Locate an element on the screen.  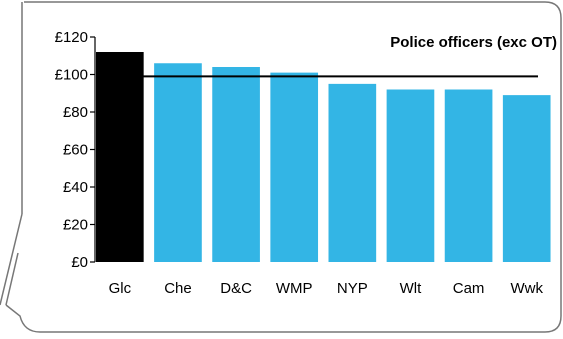
bar-wwk is located at coordinates (526, 178).